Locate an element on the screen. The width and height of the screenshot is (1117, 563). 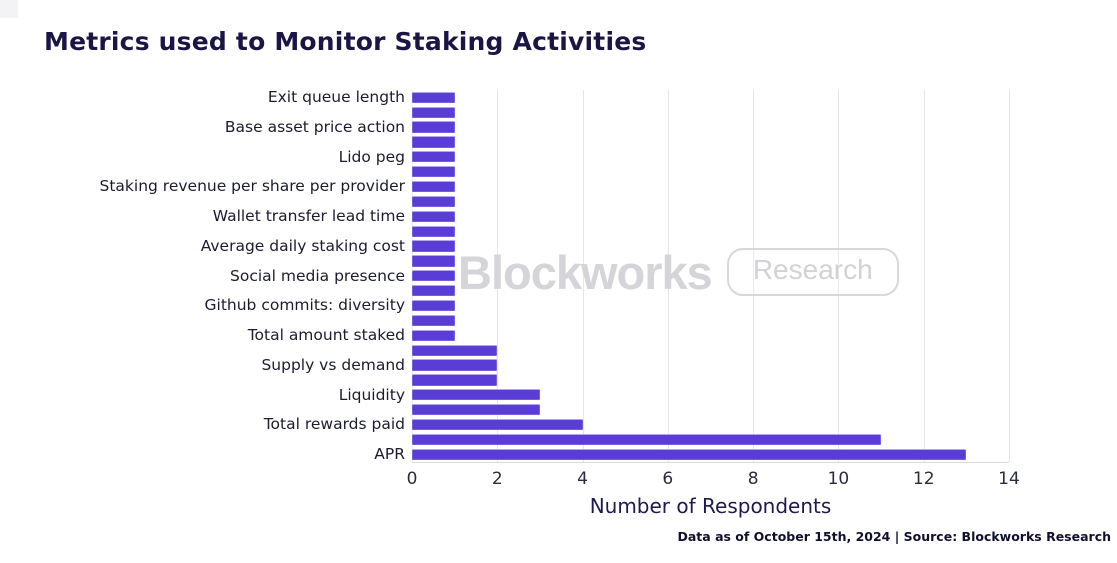
bar-row: Github commits: diversity is located at coordinates (504, 305).